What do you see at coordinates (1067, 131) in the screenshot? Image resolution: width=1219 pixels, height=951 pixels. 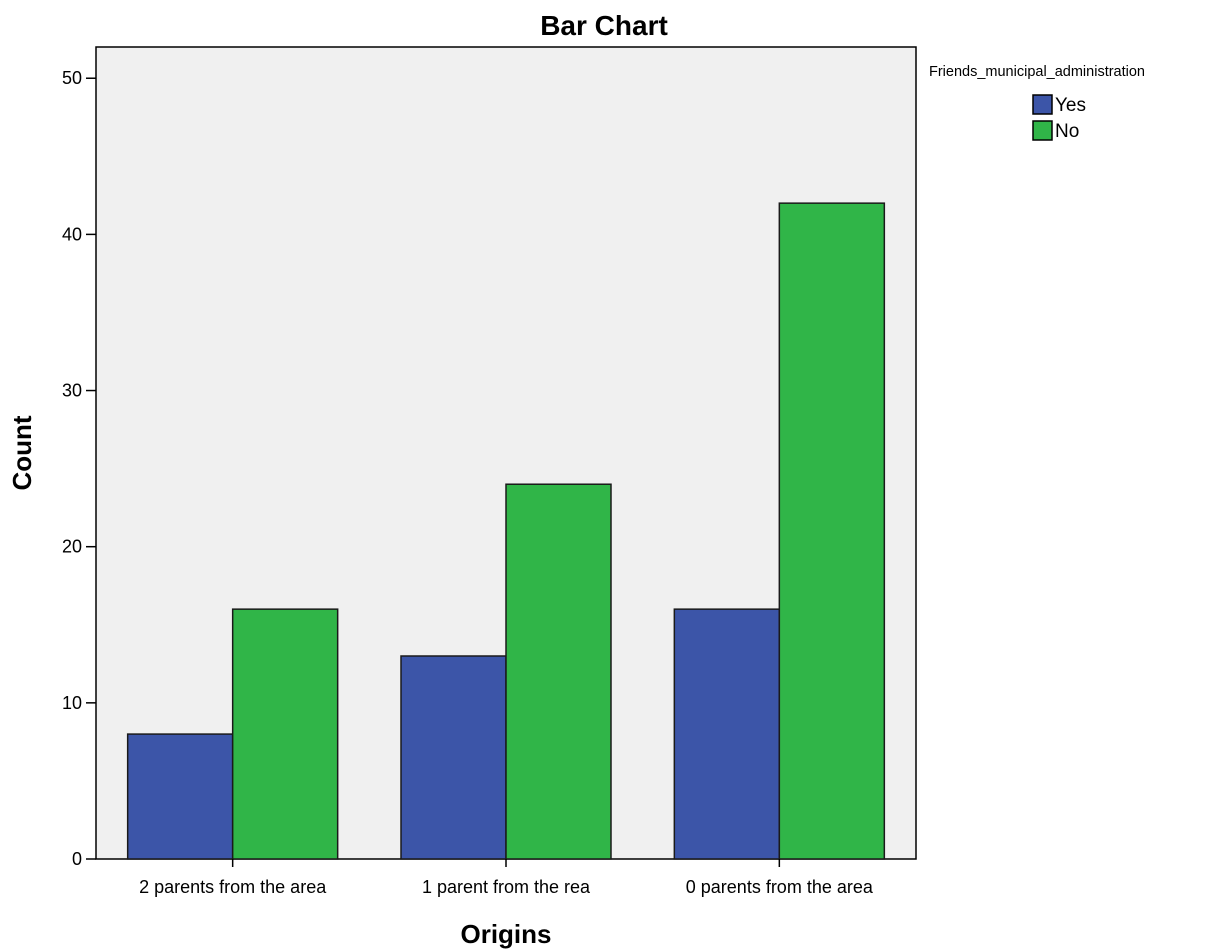 I see `legend-label-no: No` at bounding box center [1067, 131].